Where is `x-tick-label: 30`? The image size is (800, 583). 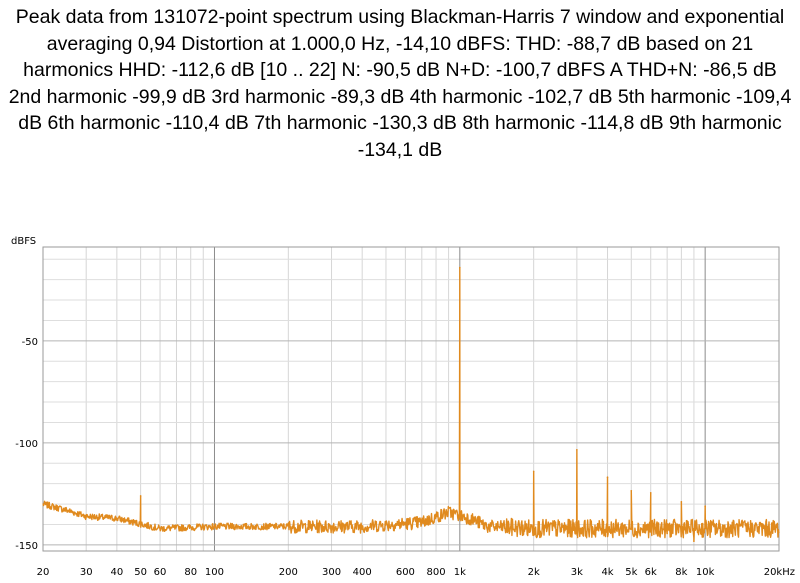 x-tick-label: 30 is located at coordinates (86, 572).